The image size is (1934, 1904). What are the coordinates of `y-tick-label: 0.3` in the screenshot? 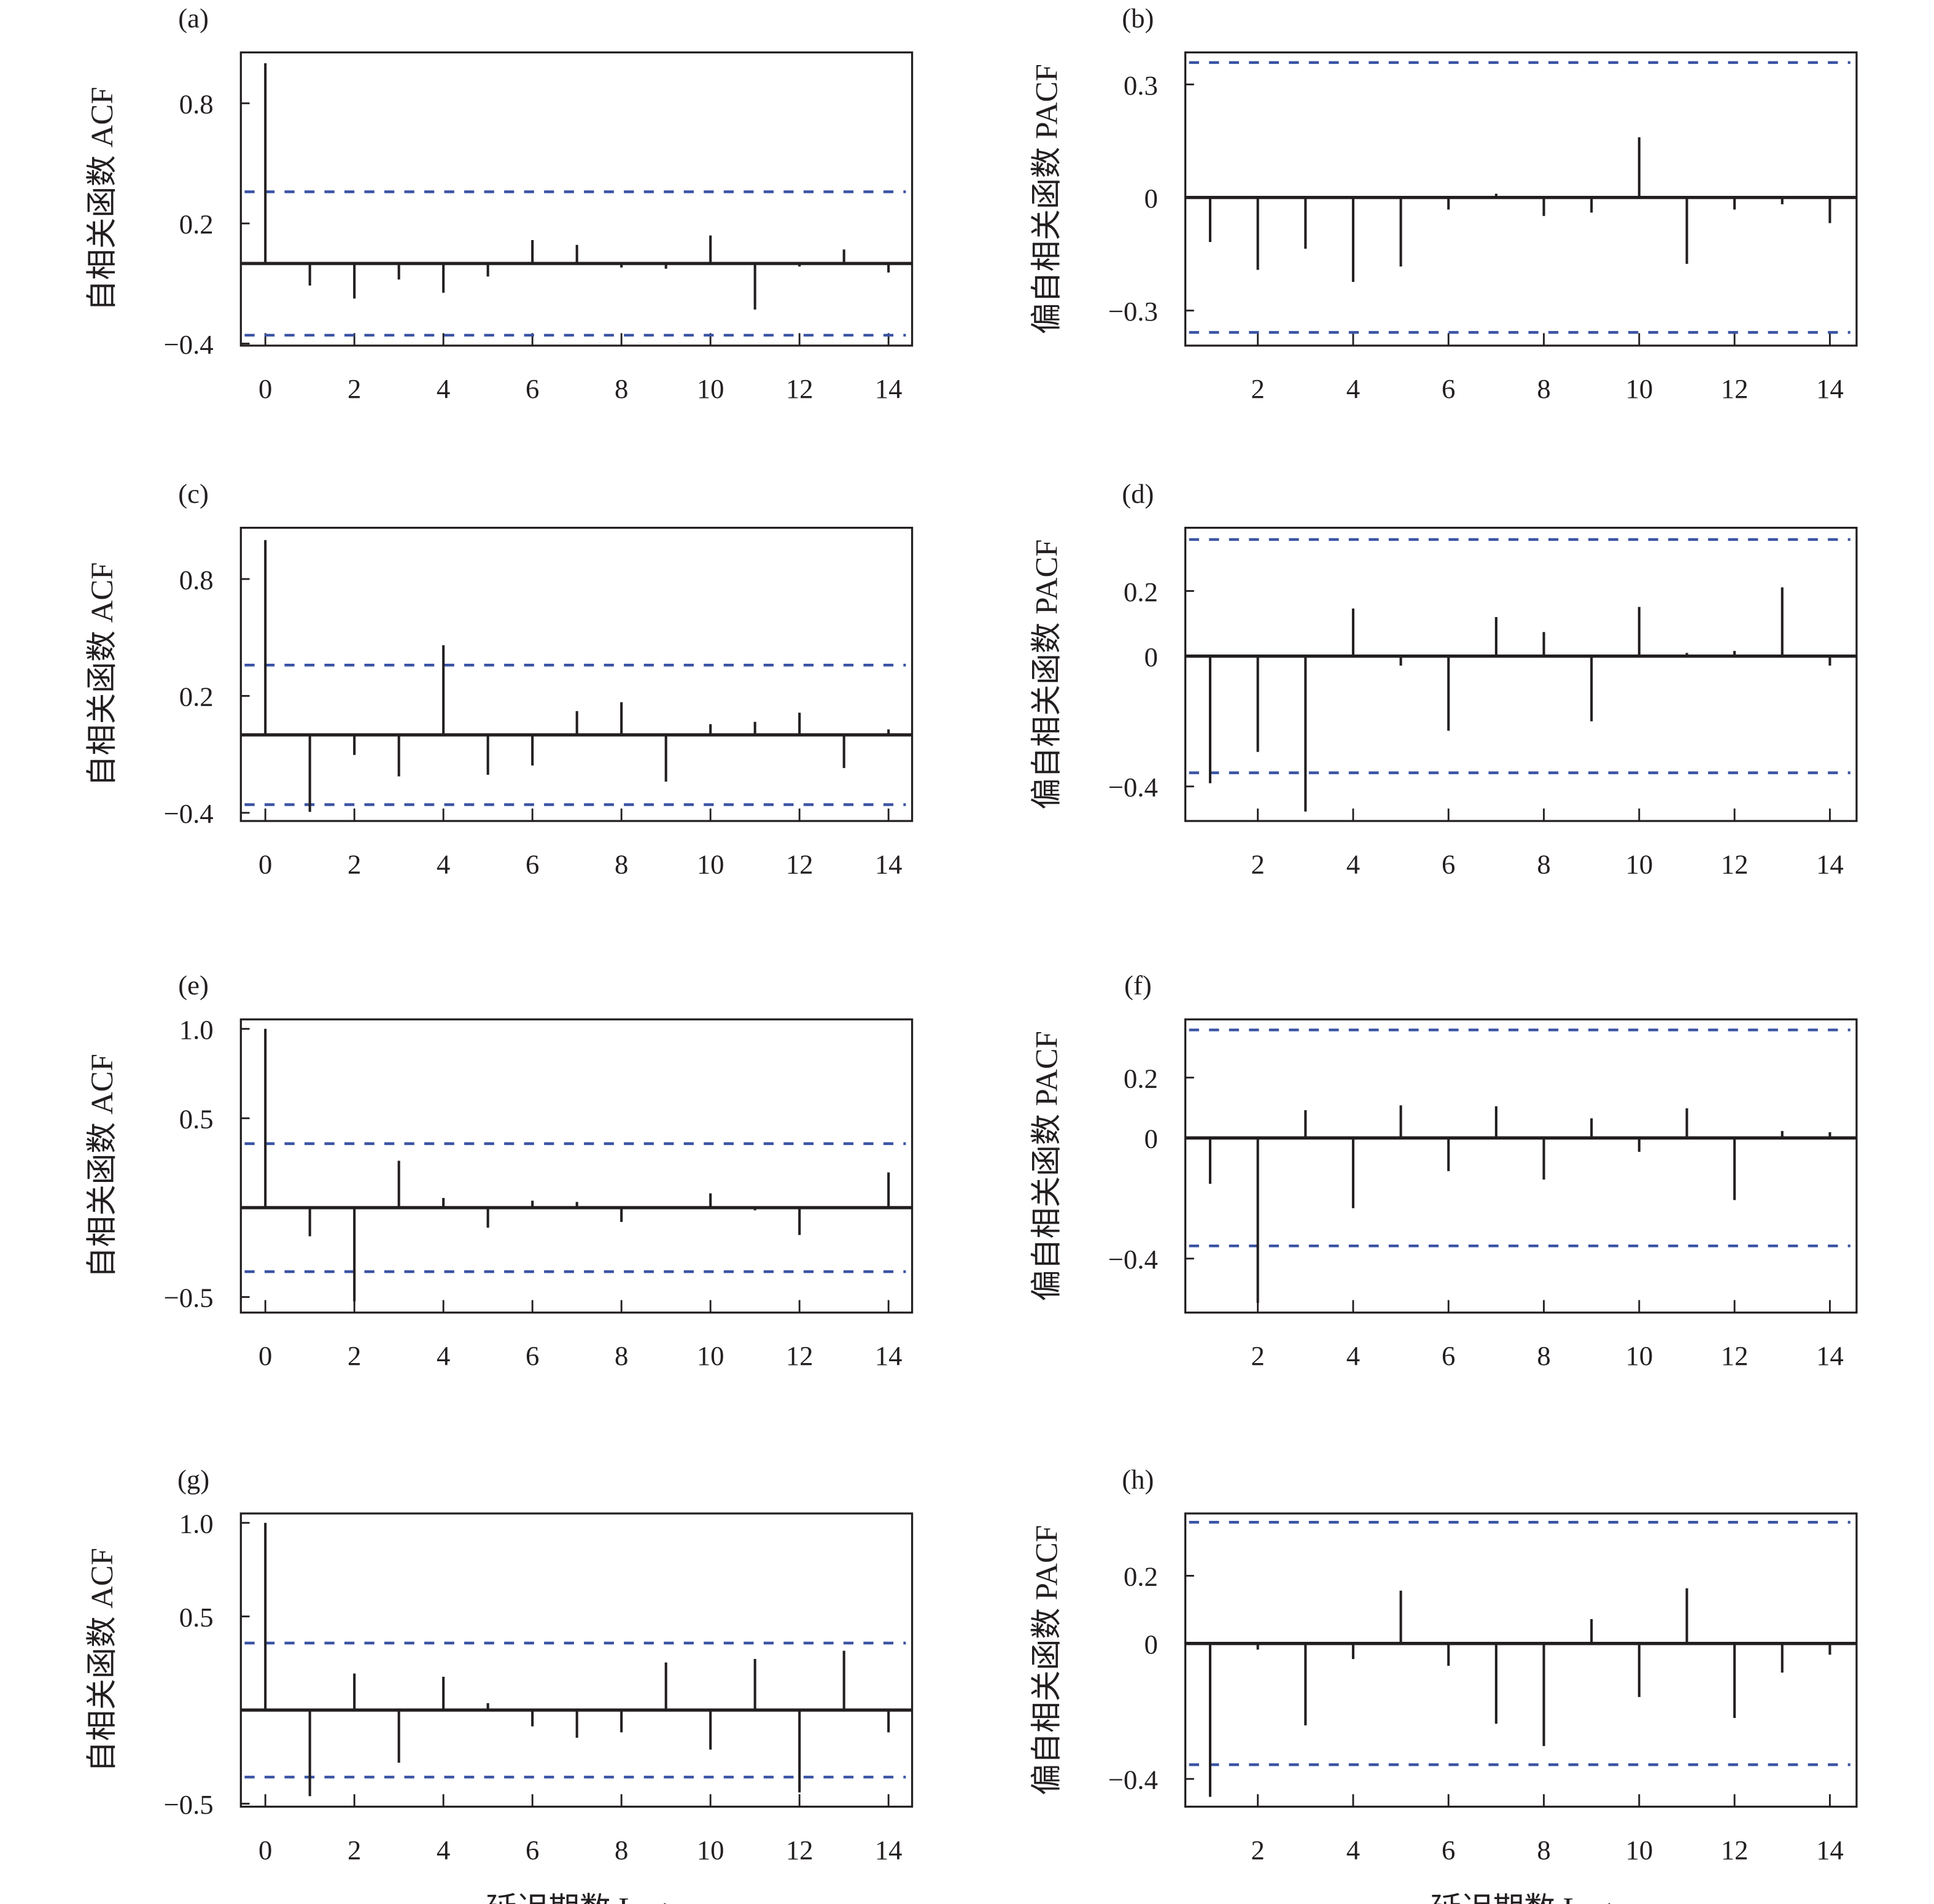 It's located at (1141, 85).